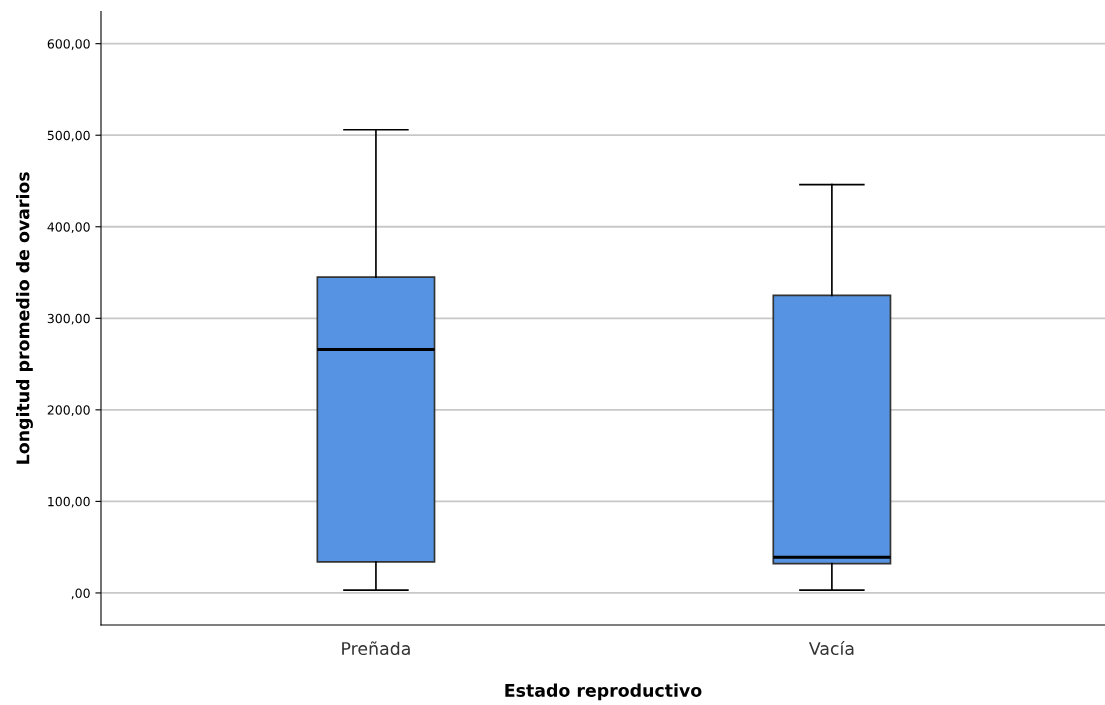 This screenshot has width=1105, height=705. Describe the element at coordinates (68, 319) in the screenshot. I see `y-tick-label: 300,00` at that location.